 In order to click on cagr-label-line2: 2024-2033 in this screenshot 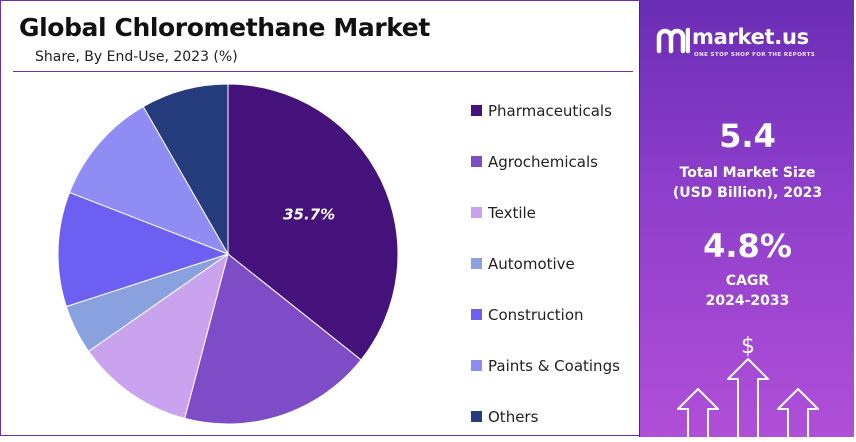, I will do `click(747, 301)`.